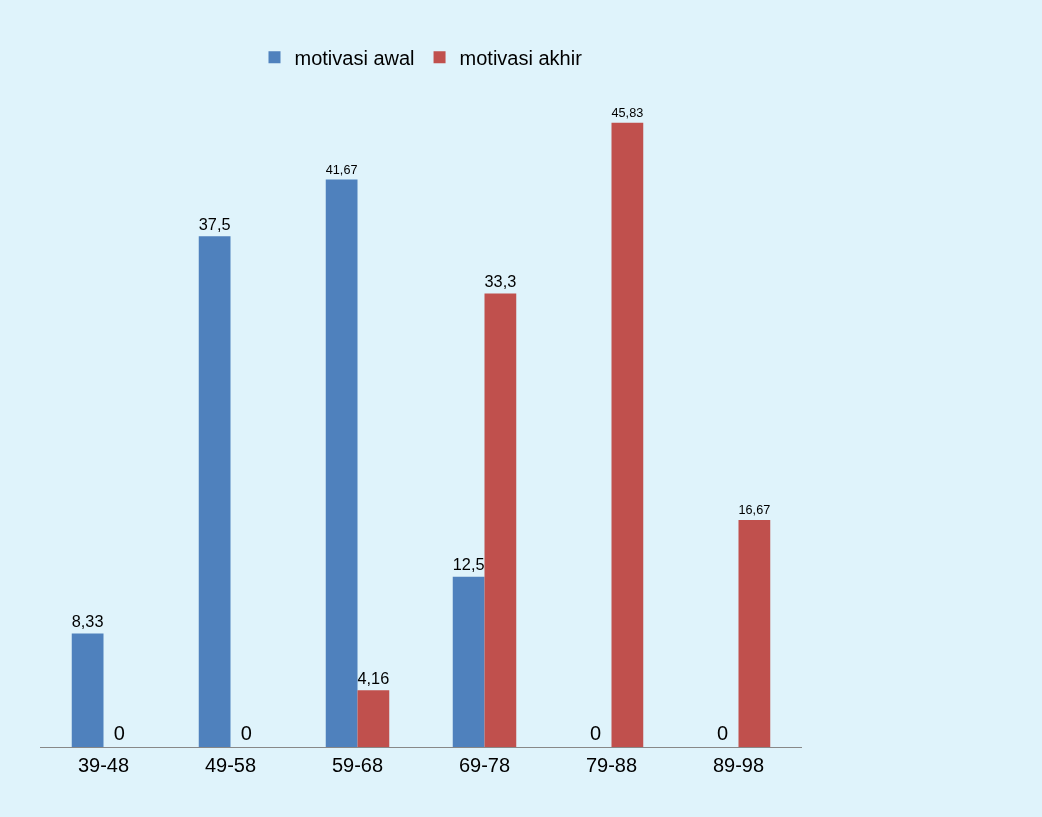 This screenshot has width=1042, height=817. I want to click on x-tick-label: 79-88, so click(611, 765).